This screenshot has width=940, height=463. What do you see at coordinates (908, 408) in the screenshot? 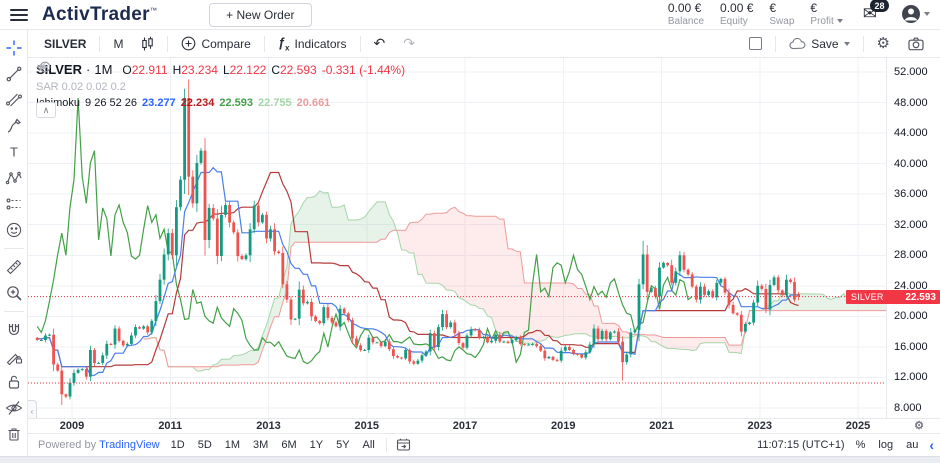
I see `price-tick-label: 8.000` at bounding box center [908, 408].